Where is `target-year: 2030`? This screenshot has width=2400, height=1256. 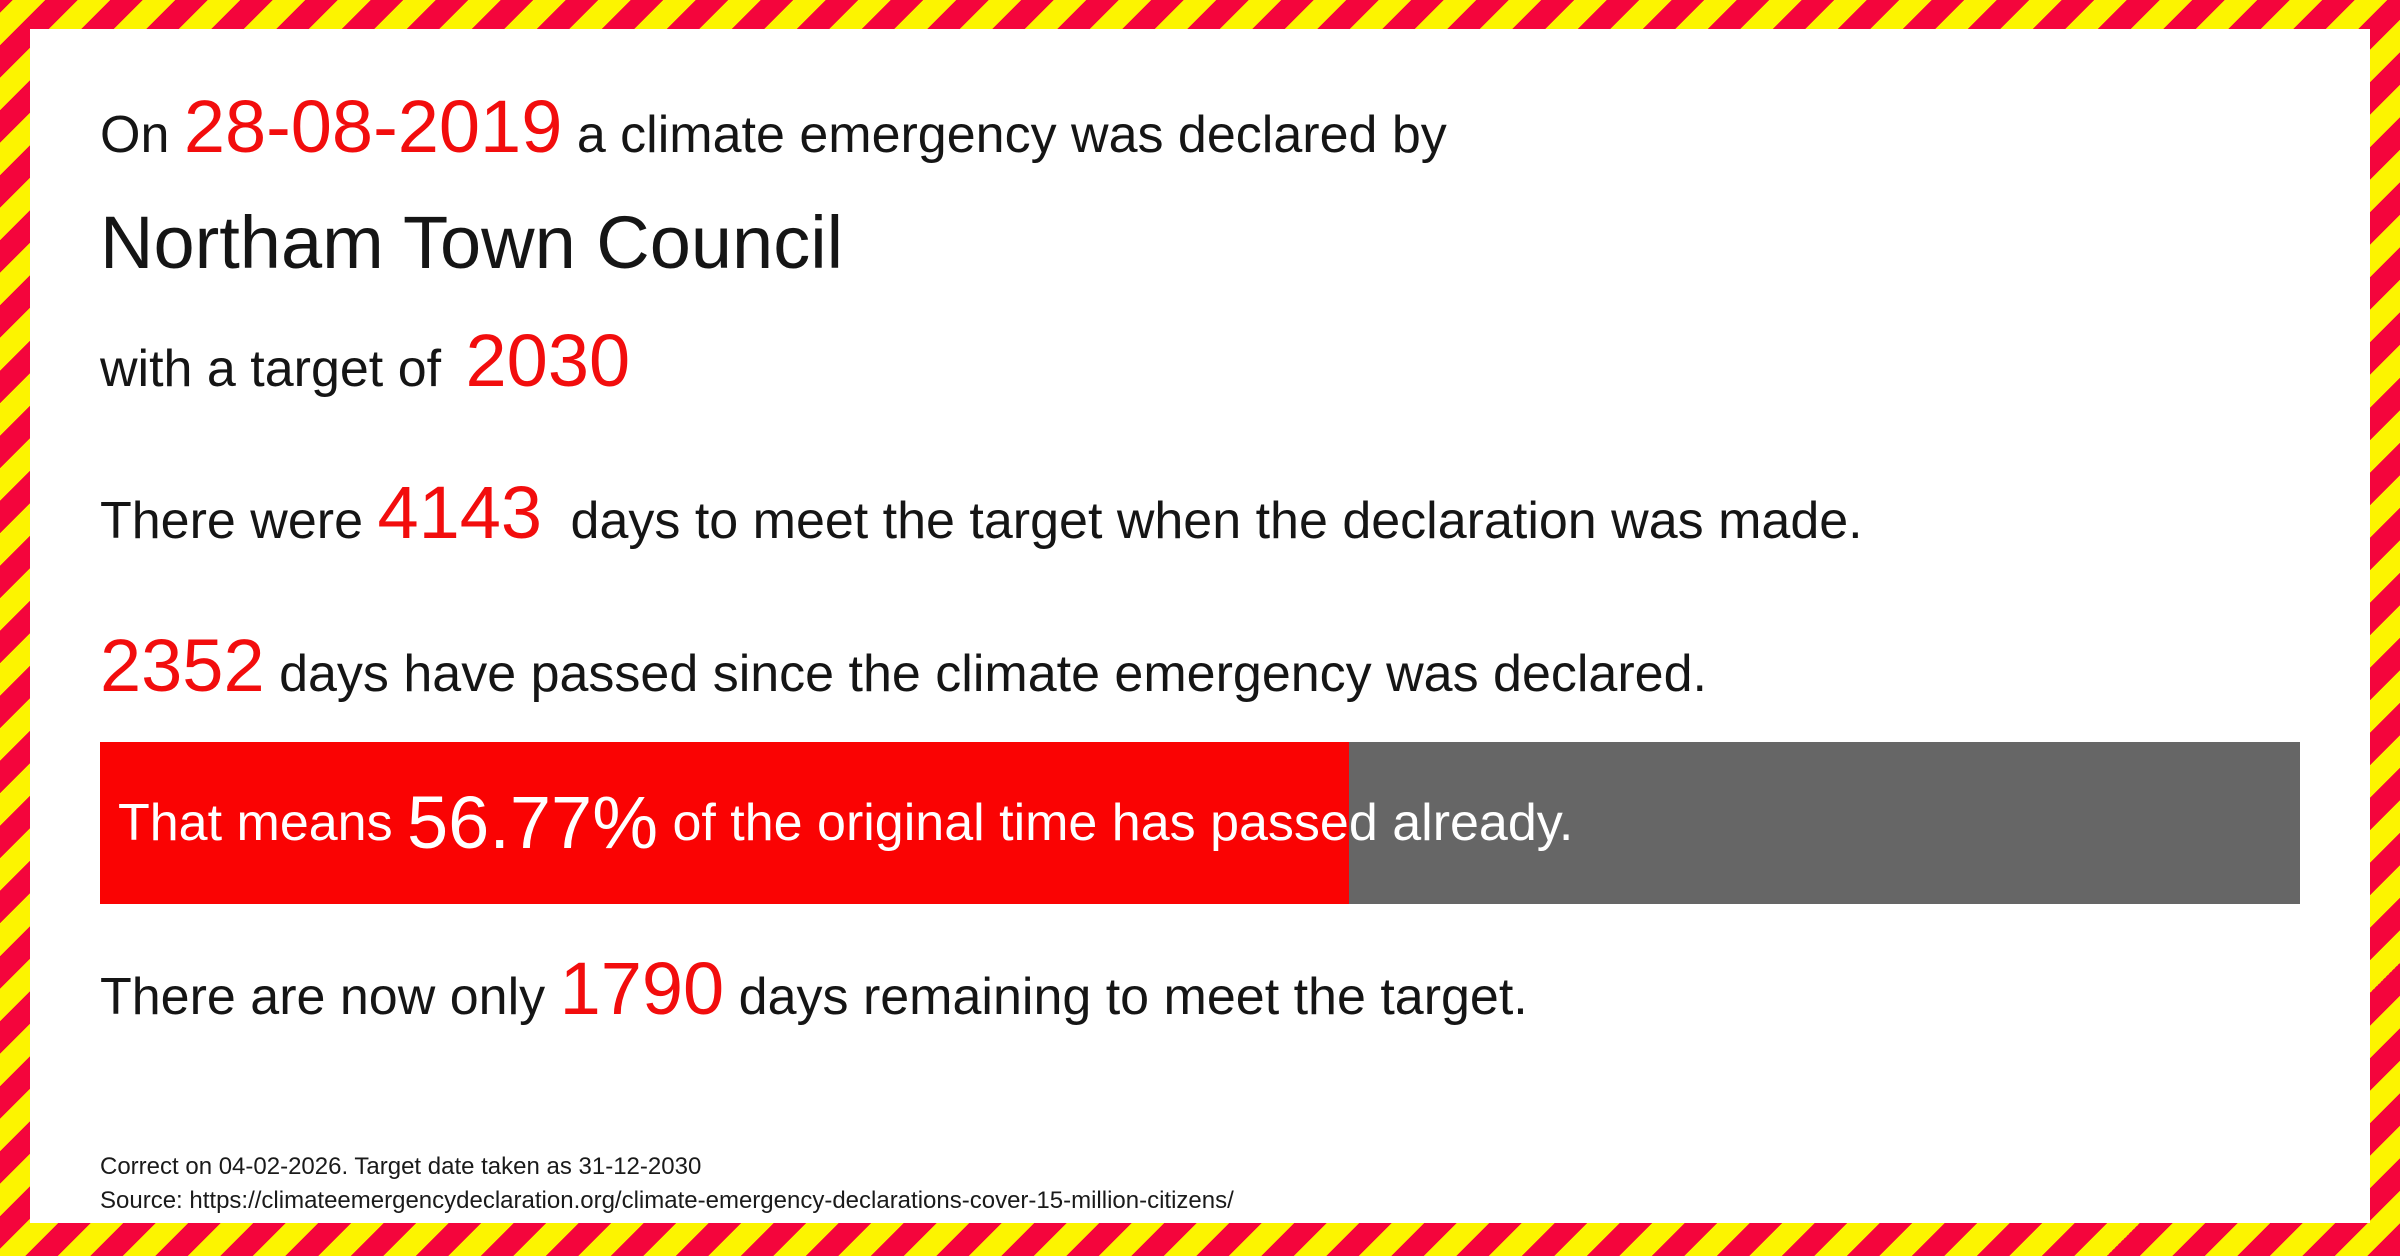 target-year: 2030 is located at coordinates (548, 360).